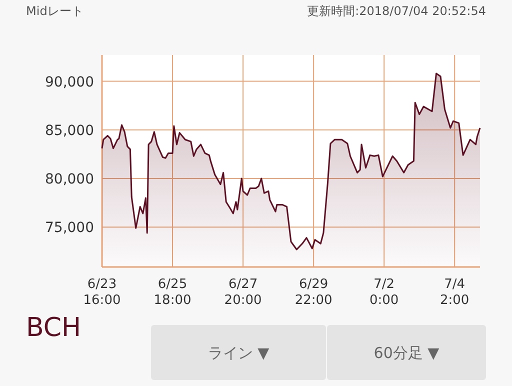 The image size is (512, 386). I want to click on x-tick-label: 6/29 22:00, so click(313, 292).